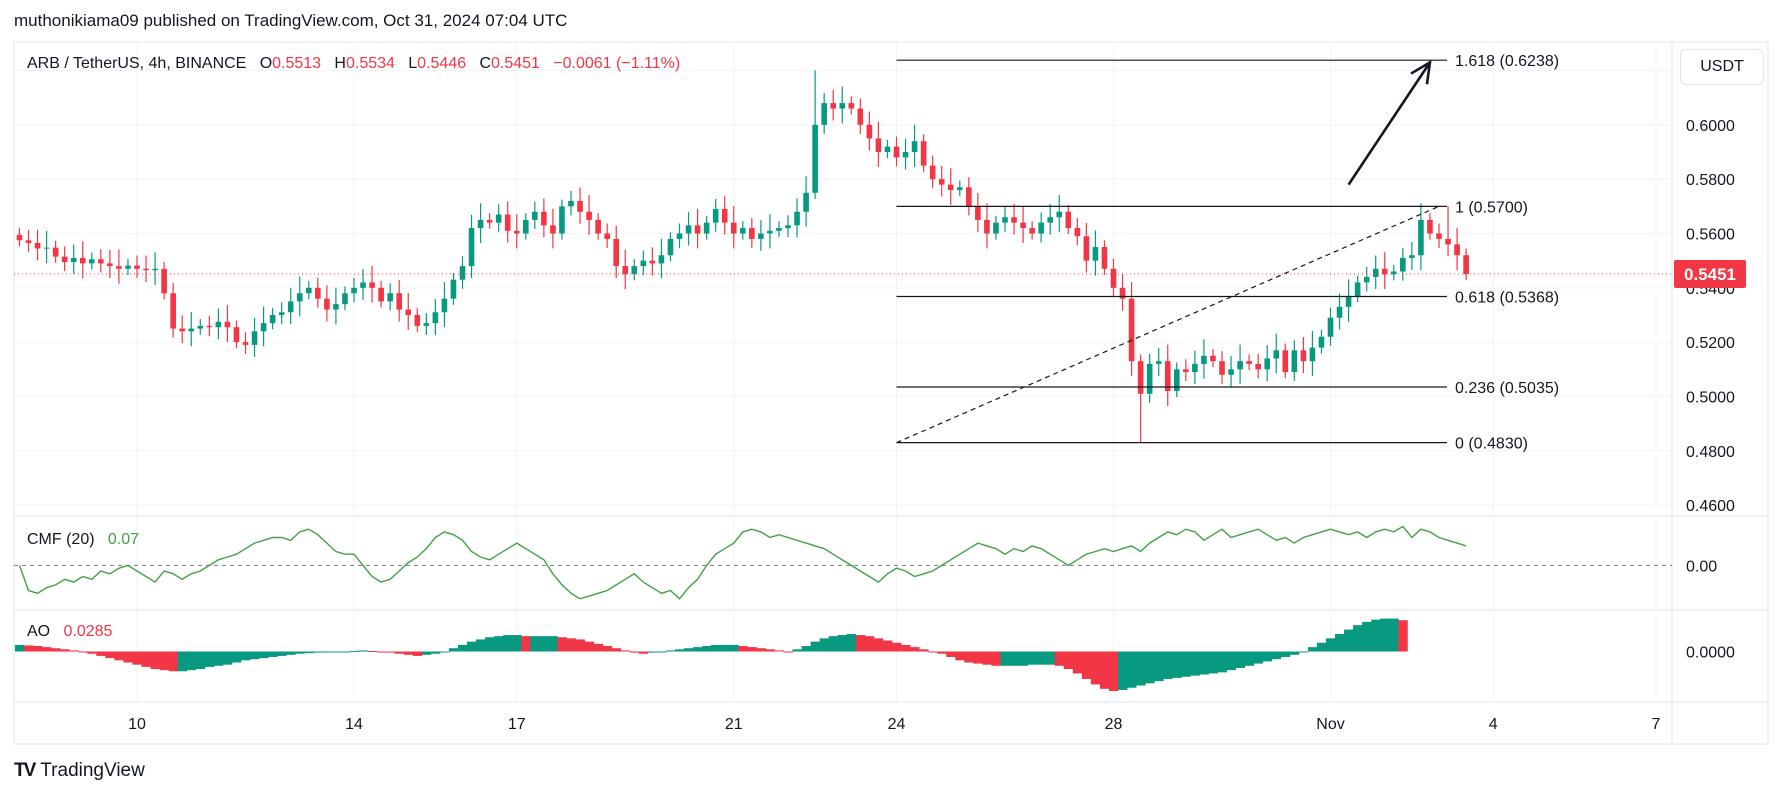  Describe the element at coordinates (137, 63) in the screenshot. I see `symbol-name: ARB / TetherUS, 4h, BINANCE` at that location.